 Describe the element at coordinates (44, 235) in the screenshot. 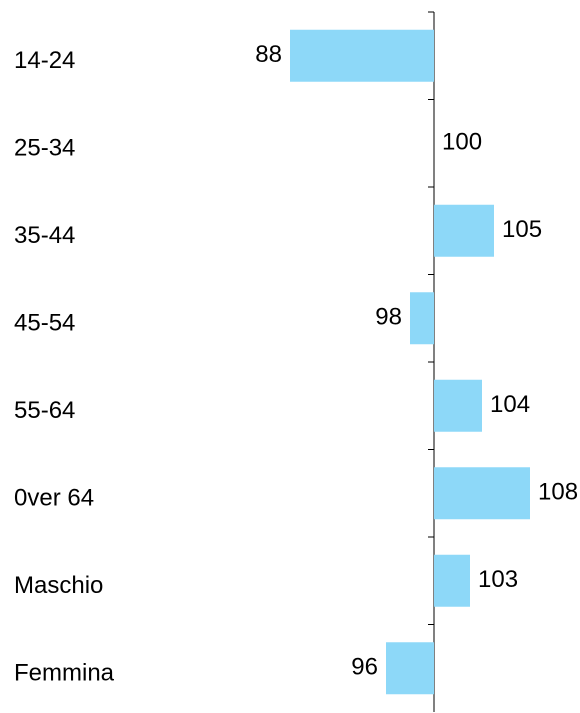

I see `category-label: 35-44` at that location.